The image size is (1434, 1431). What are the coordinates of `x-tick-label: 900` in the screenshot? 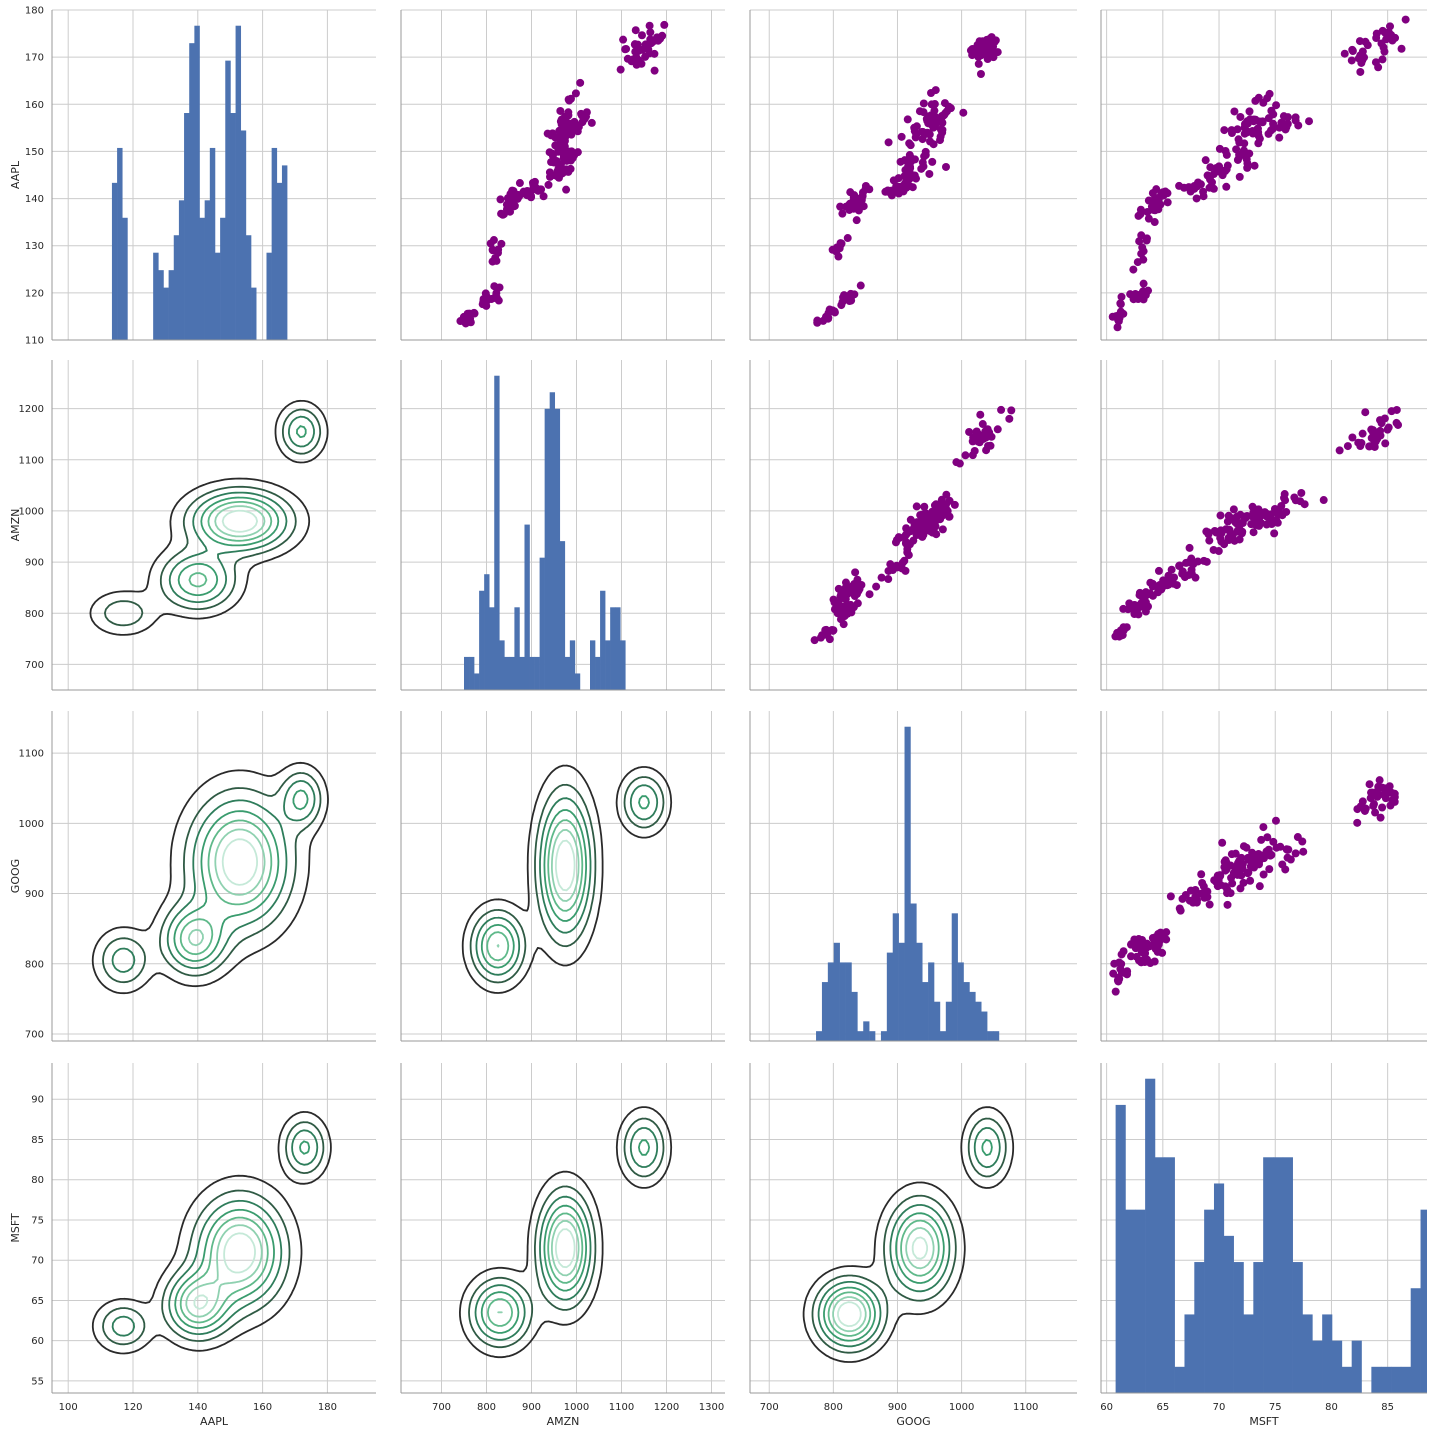 It's located at (531, 1407).